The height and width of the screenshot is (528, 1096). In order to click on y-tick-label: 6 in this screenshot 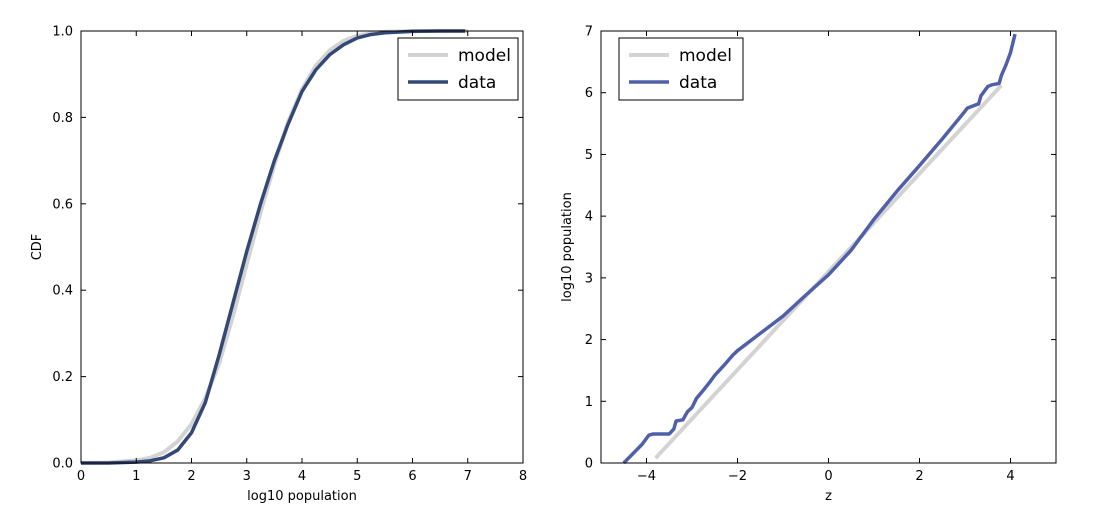, I will do `click(589, 93)`.